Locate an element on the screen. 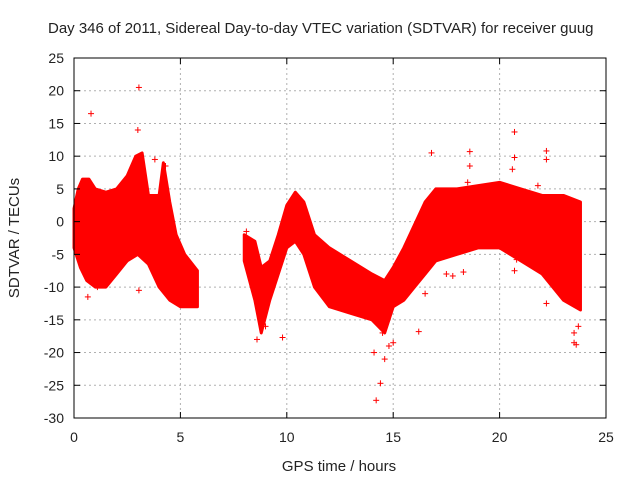 The width and height of the screenshot is (640, 480). x-tick-label: 10 is located at coordinates (287, 437).